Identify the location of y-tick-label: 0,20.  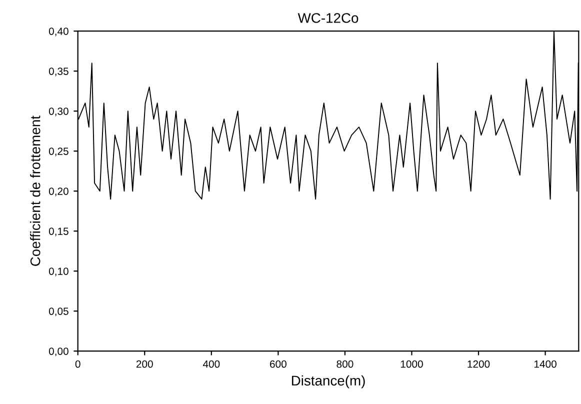
(58, 192).